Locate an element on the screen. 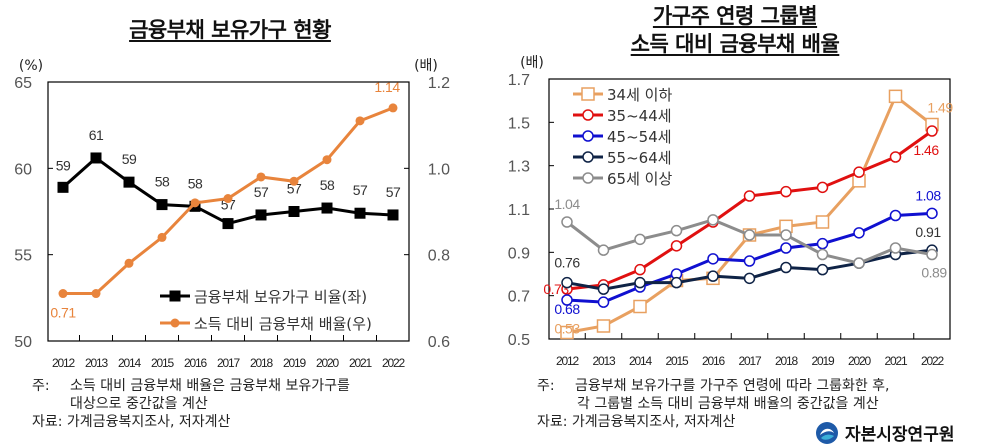 This screenshot has height=448, width=984. right-legend-label: 35~44세 is located at coordinates (639, 116).